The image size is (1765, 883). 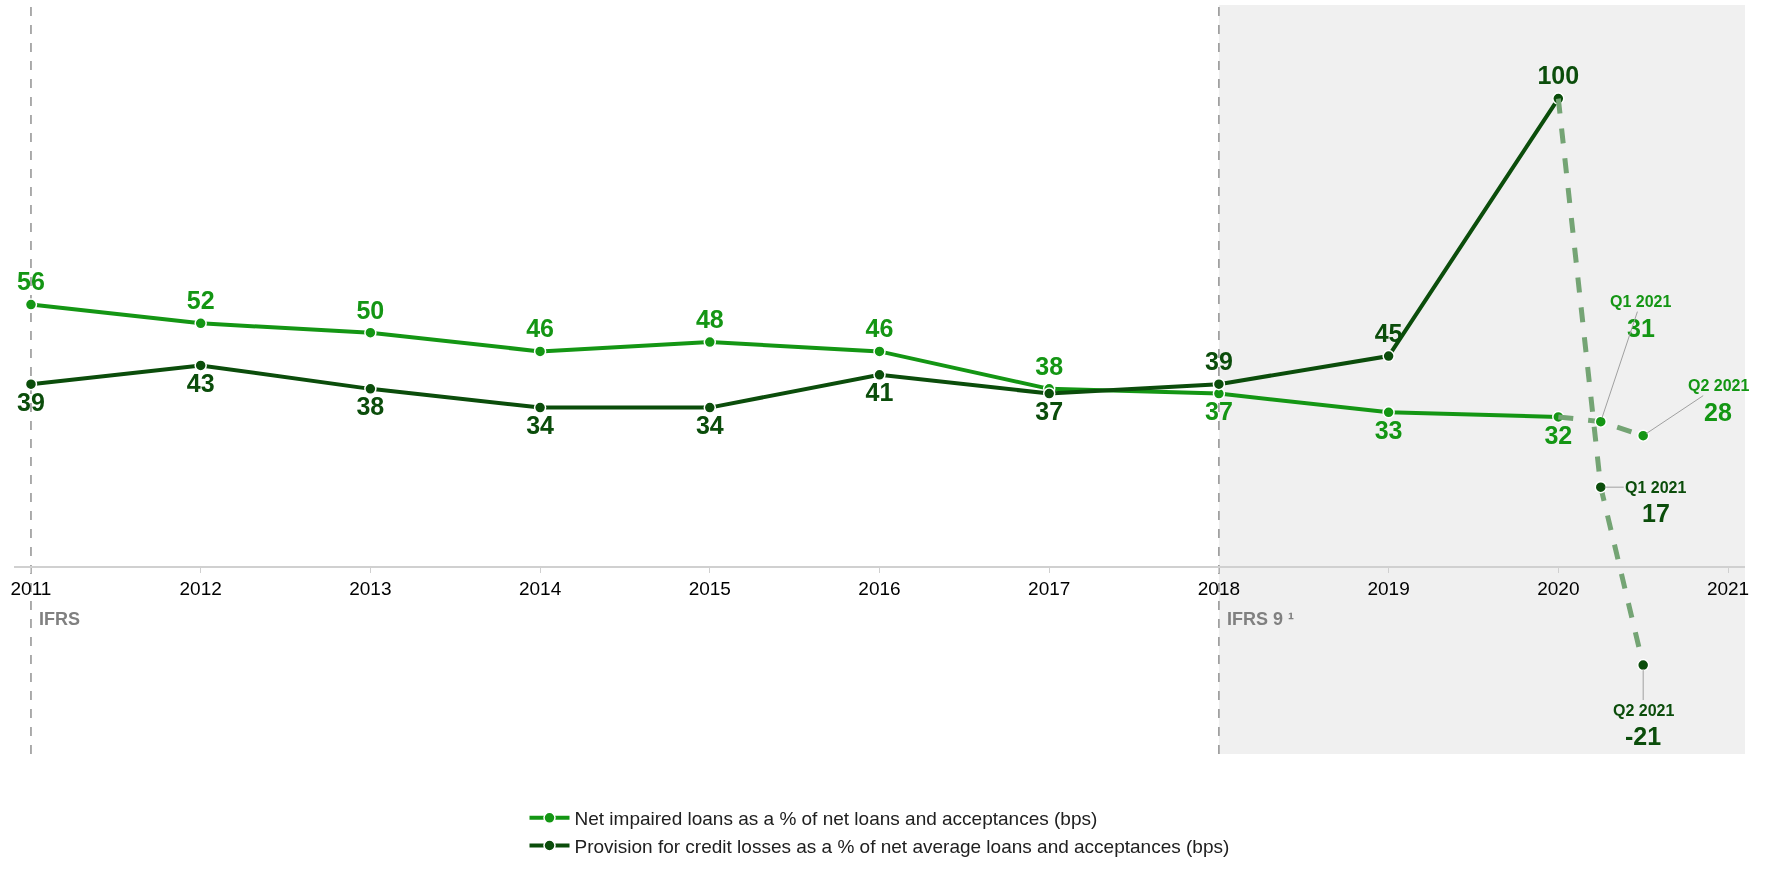 I want to click on data-label: 100, so click(x=1558, y=75).